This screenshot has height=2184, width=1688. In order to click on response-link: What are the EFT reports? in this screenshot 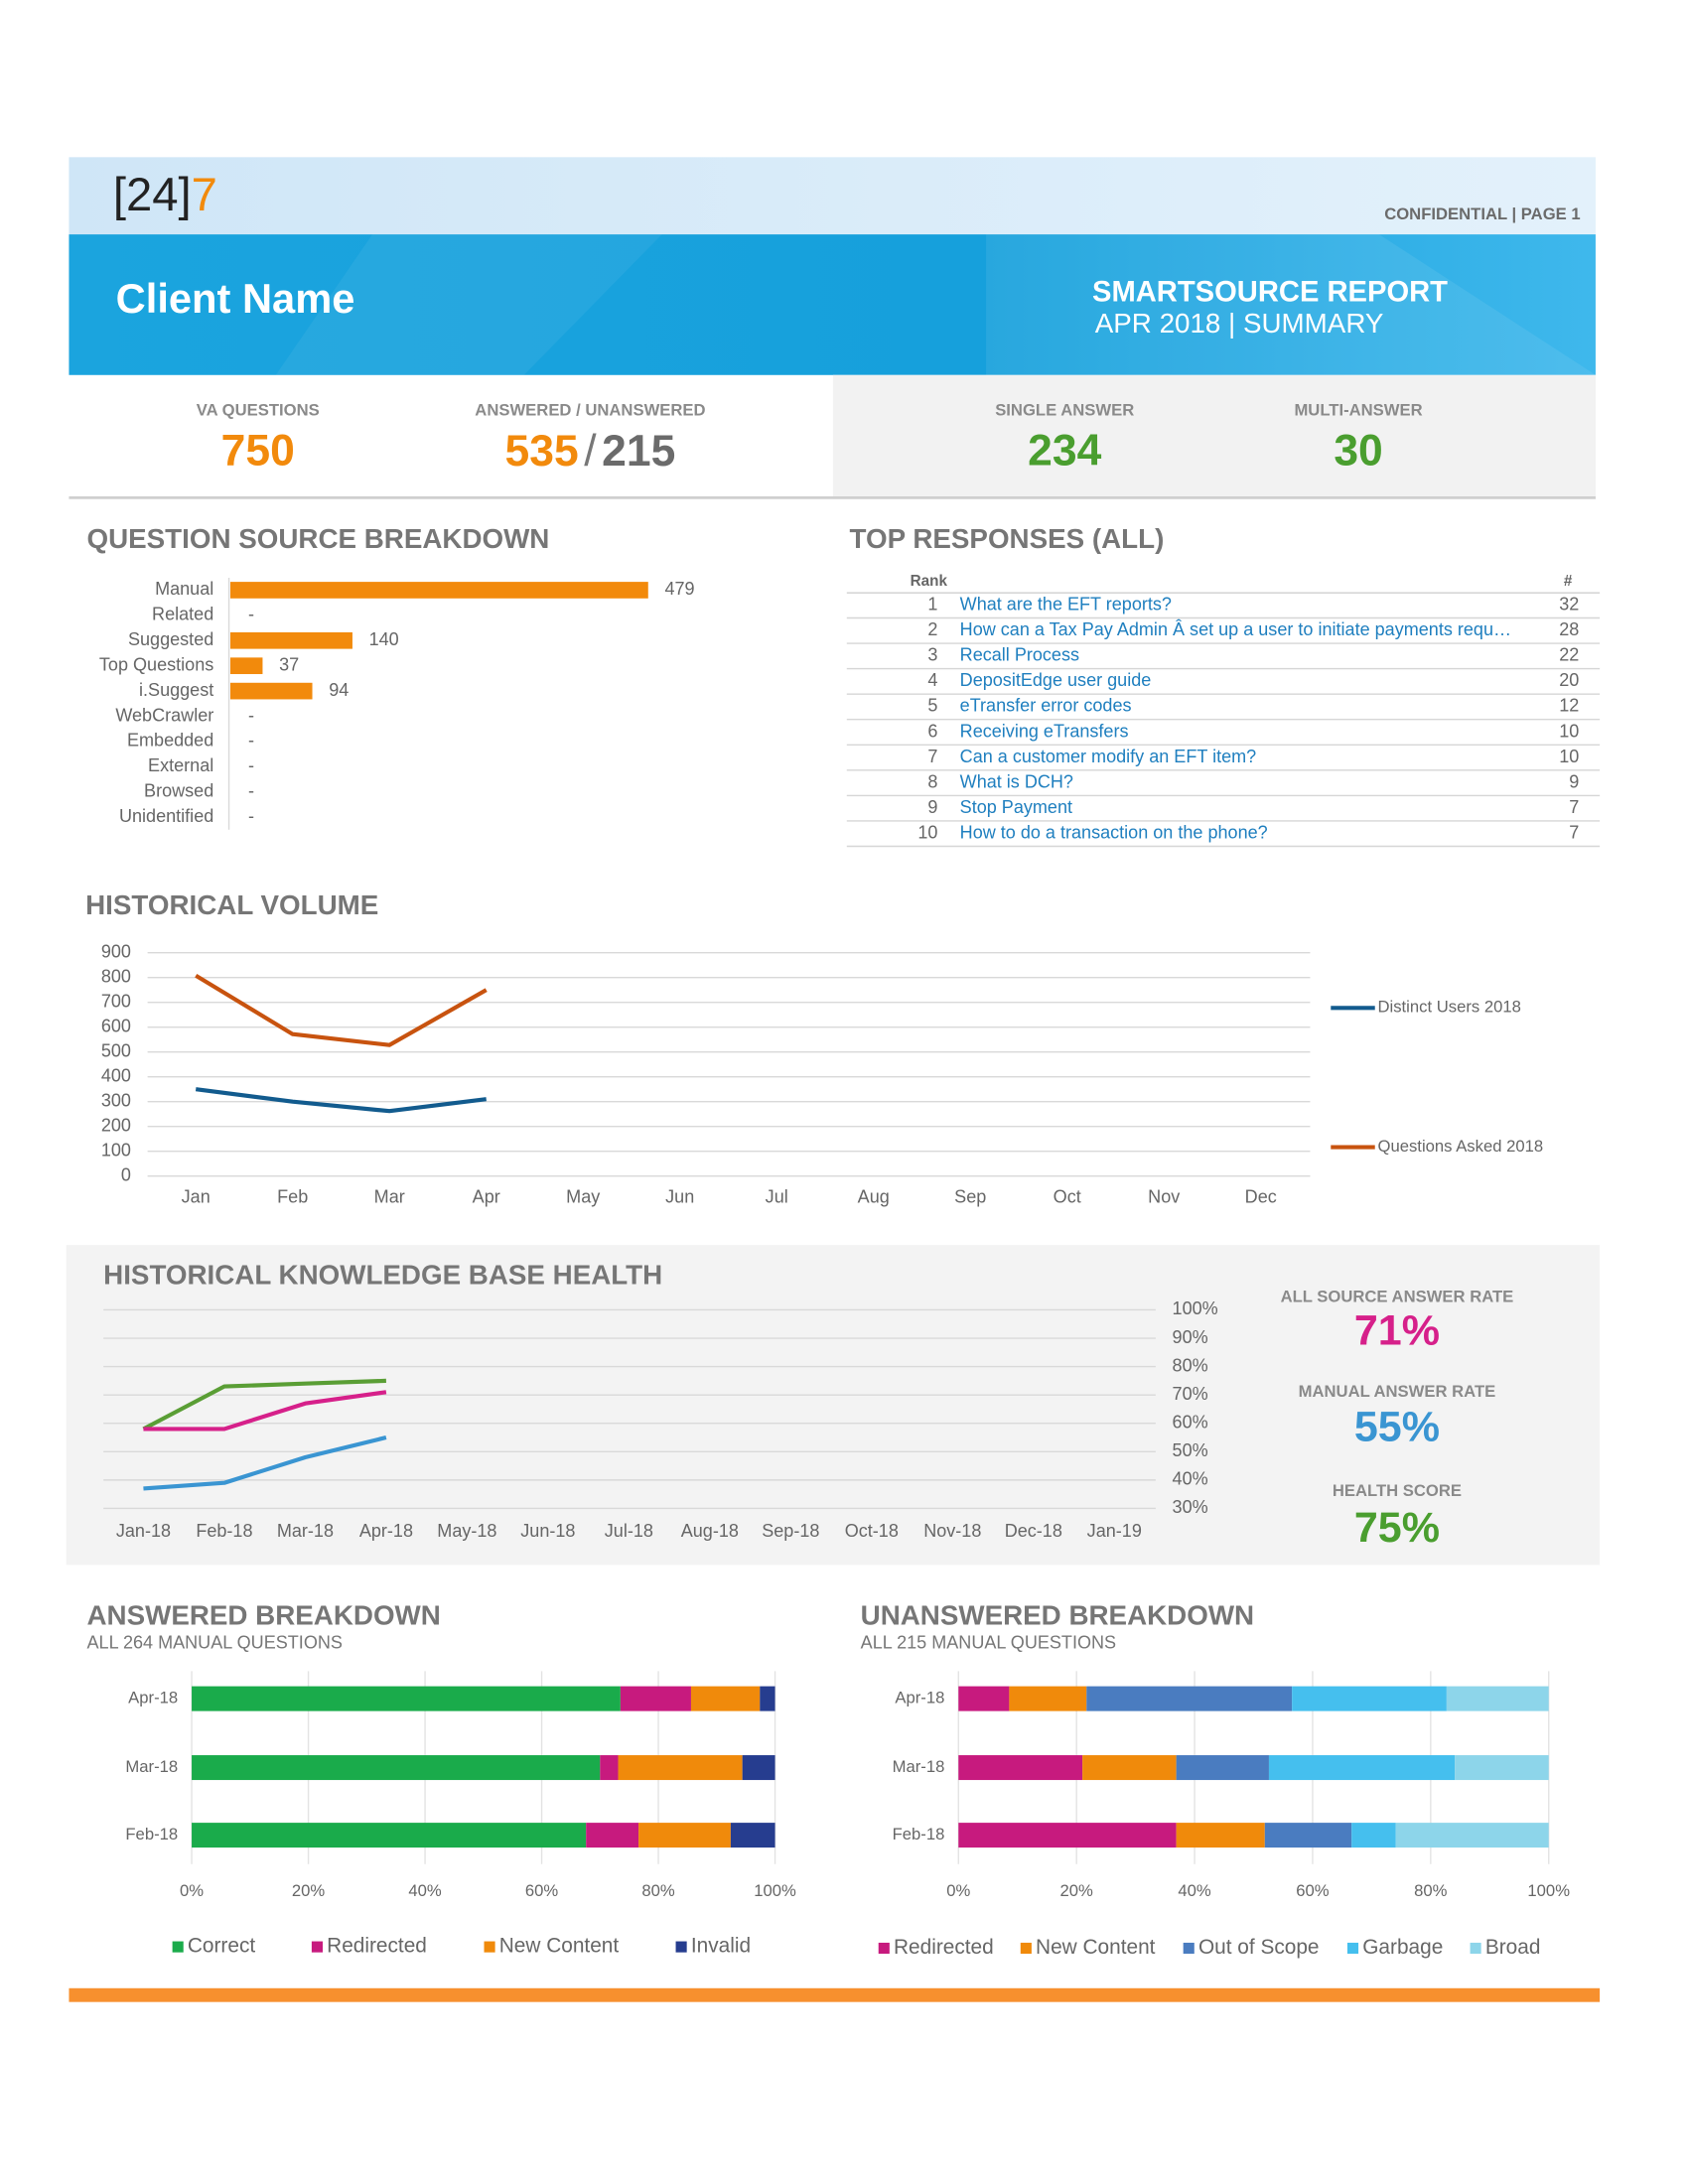, I will do `click(1066, 604)`.